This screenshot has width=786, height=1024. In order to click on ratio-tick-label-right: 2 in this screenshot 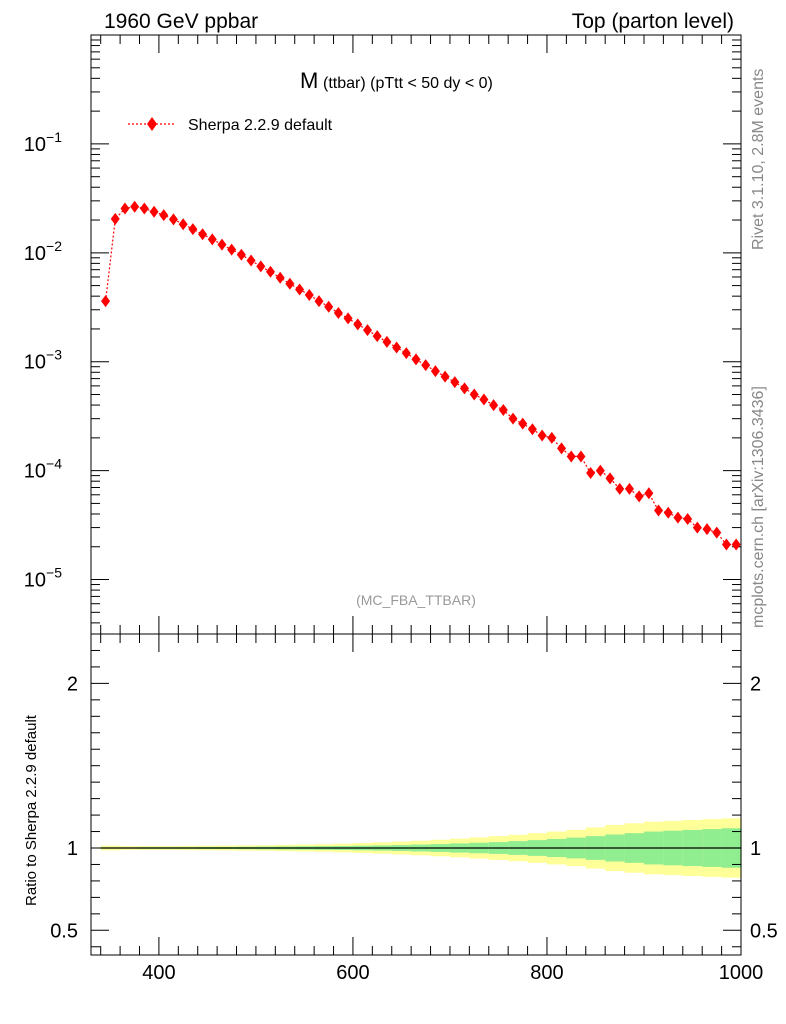, I will do `click(755, 684)`.